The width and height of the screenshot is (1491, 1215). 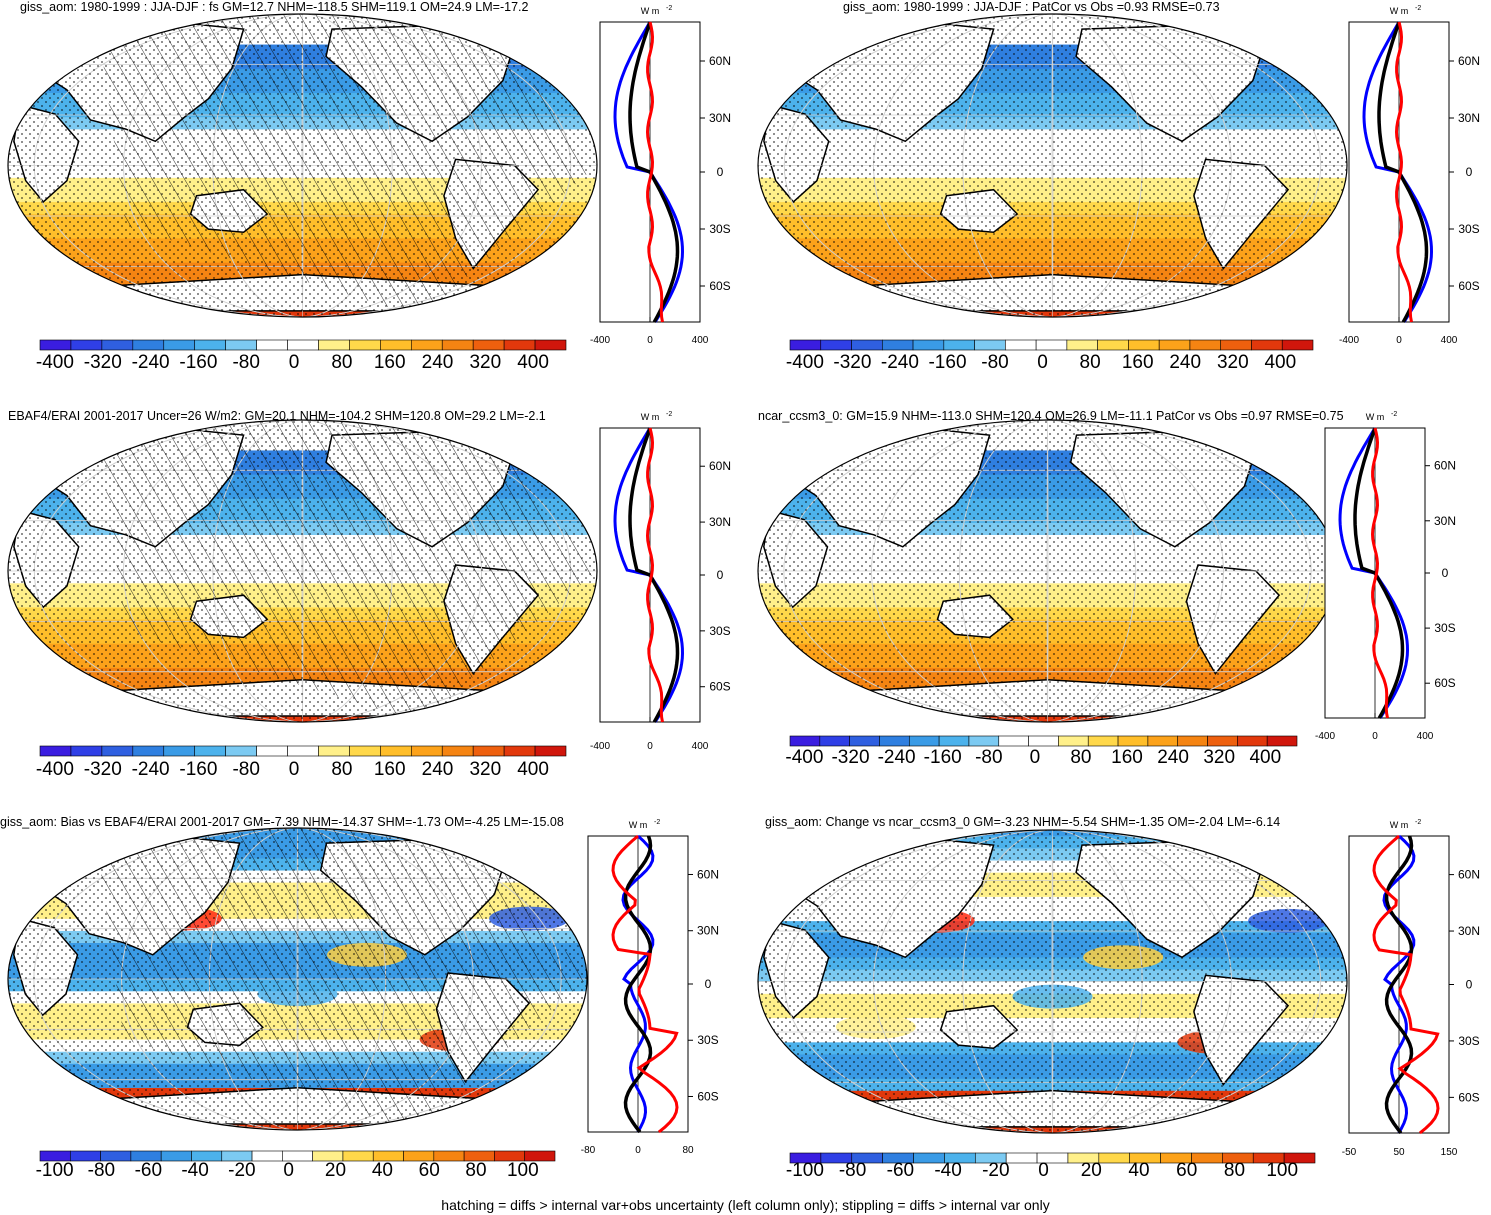 I want to click on hatch-overlay, so click(x=340, y=979).